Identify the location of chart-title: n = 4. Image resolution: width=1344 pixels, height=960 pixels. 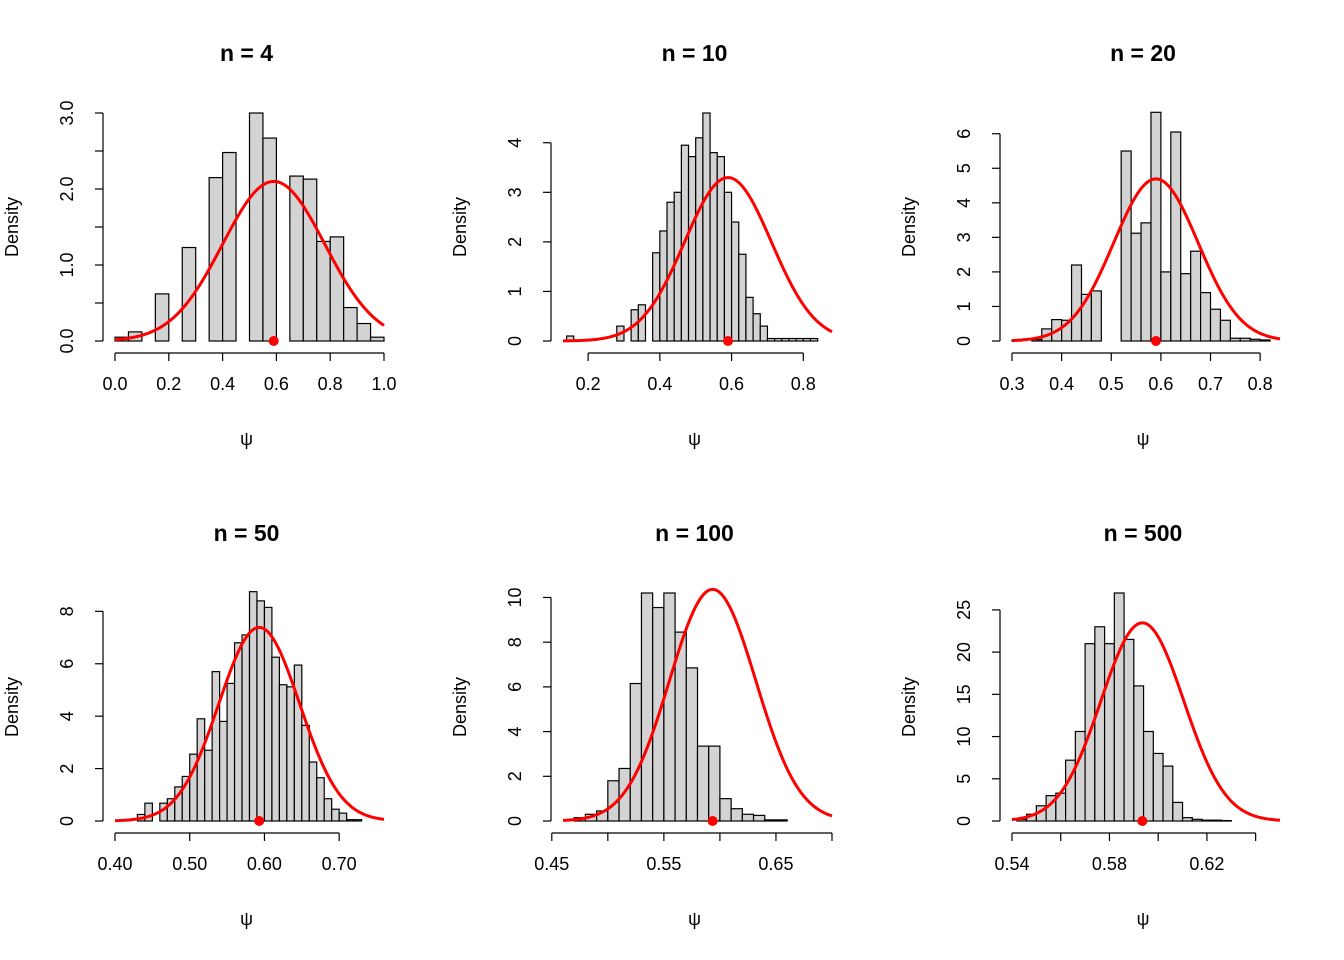
(246, 53).